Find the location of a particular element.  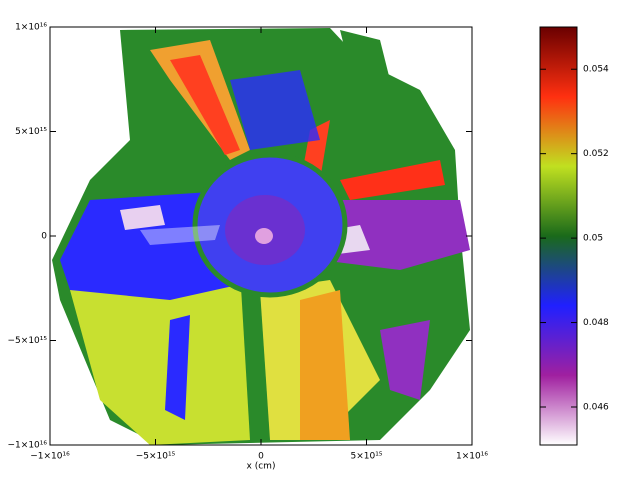

y-tick-label: 5×10¹⁵ is located at coordinates (31, 132).